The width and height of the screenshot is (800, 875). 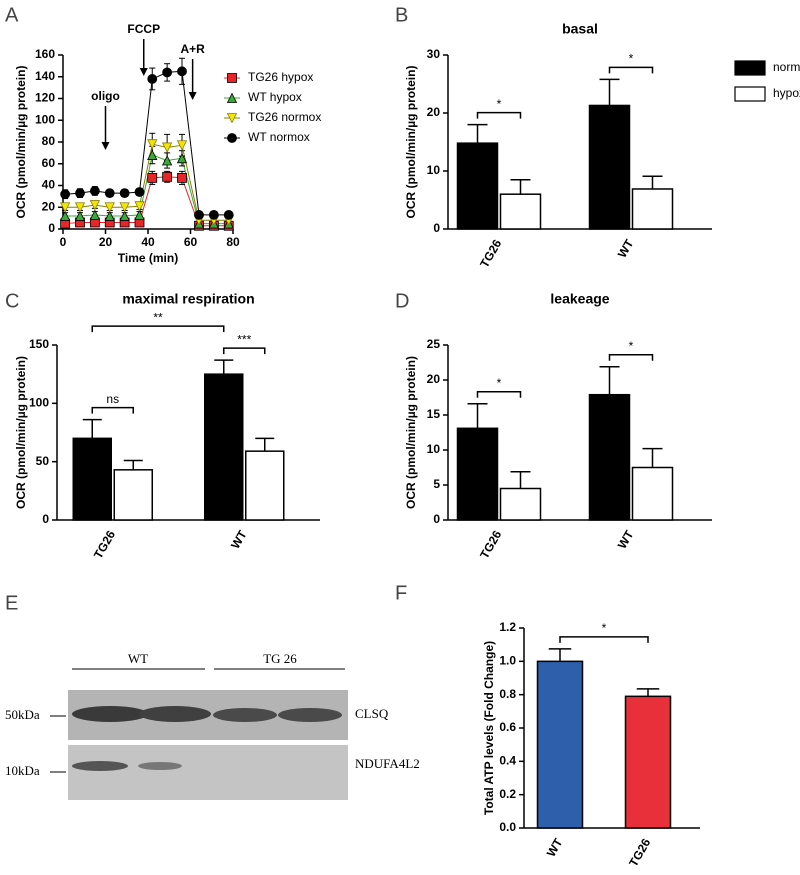 I want to click on y-tick-label: 15, so click(x=434, y=414).